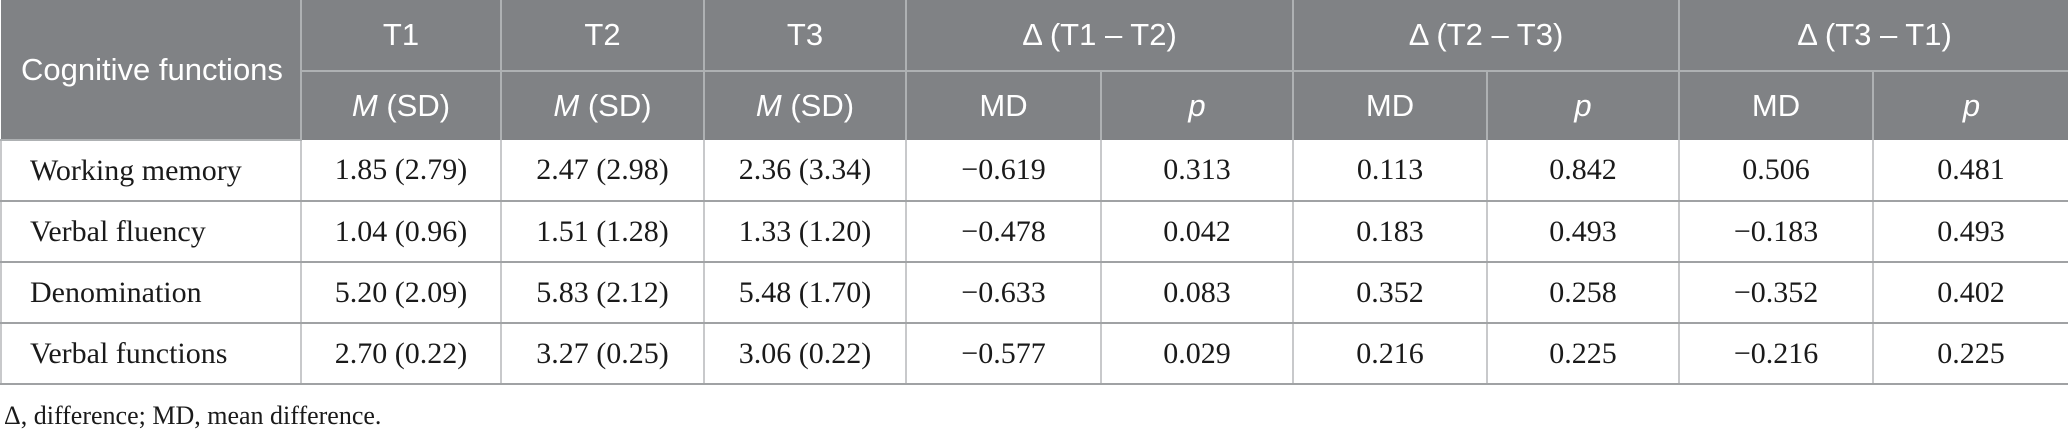 This screenshot has height=444, width=2068. Describe the element at coordinates (1583, 354) in the screenshot. I see `cell-p-t2-t3: 0.225` at that location.